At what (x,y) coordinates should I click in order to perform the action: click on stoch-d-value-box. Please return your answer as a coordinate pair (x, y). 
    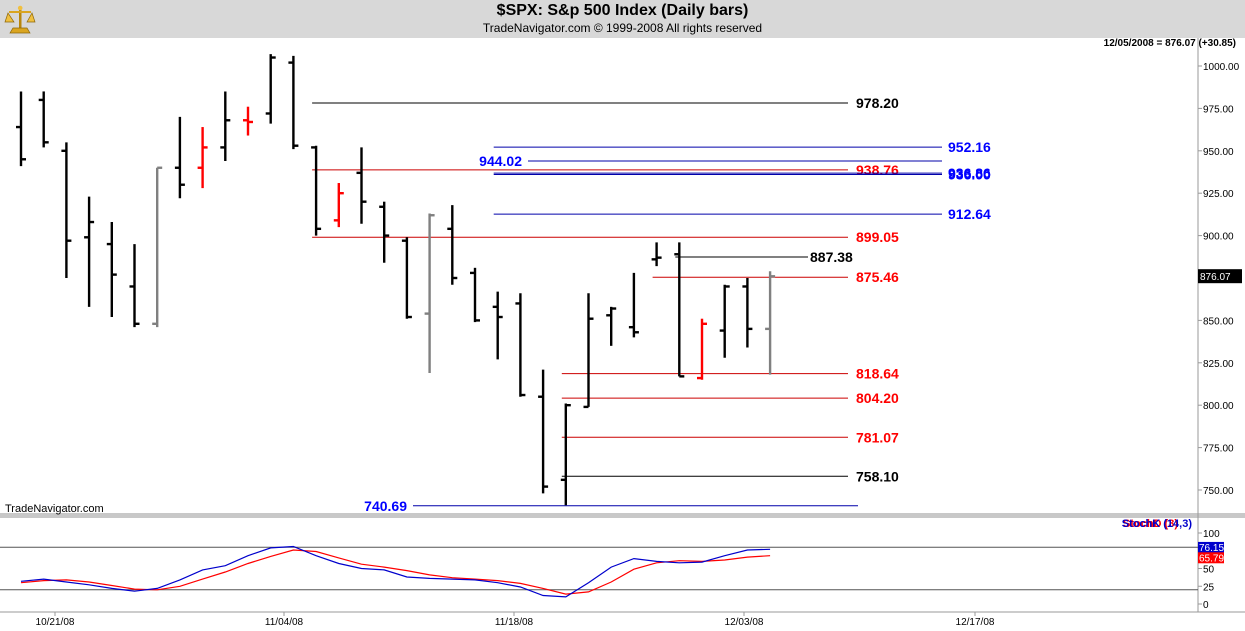
    Looking at the image, I should click on (1211, 558).